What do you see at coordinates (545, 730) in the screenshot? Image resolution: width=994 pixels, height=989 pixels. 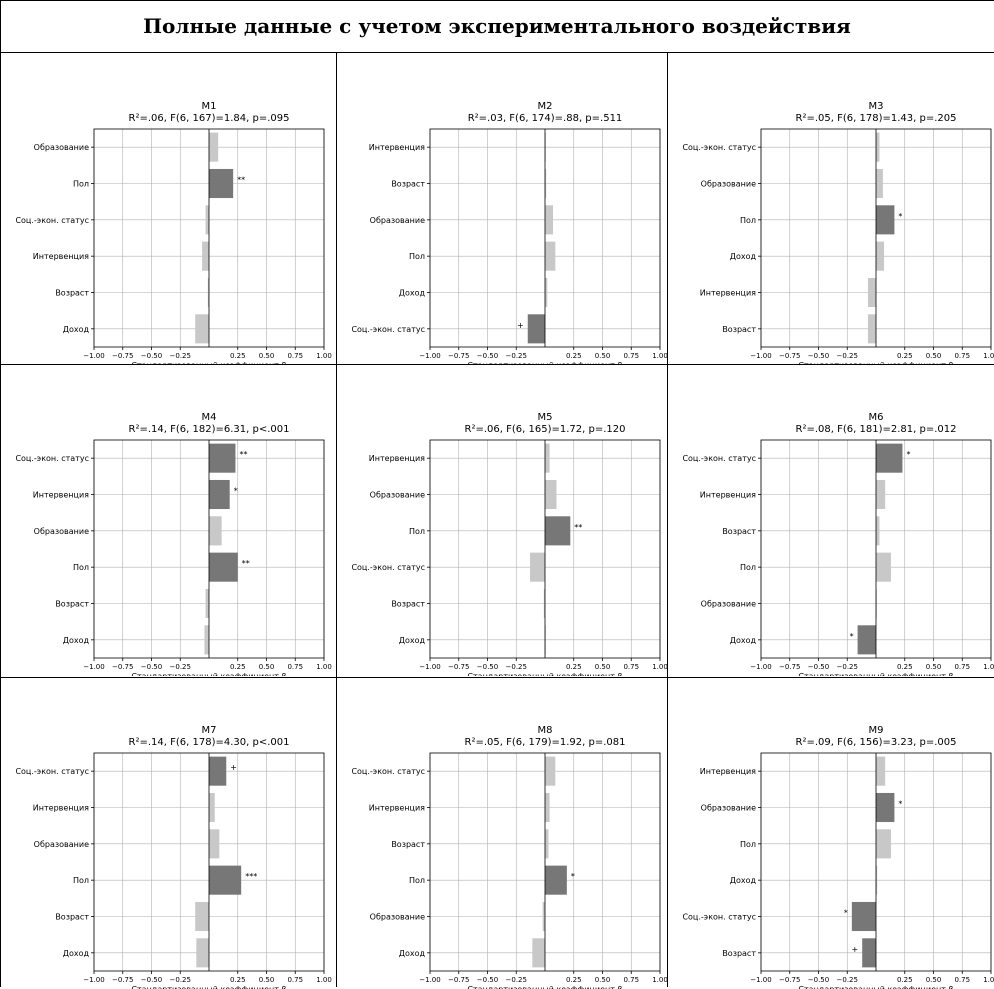 I see `chart-title: M8` at bounding box center [545, 730].